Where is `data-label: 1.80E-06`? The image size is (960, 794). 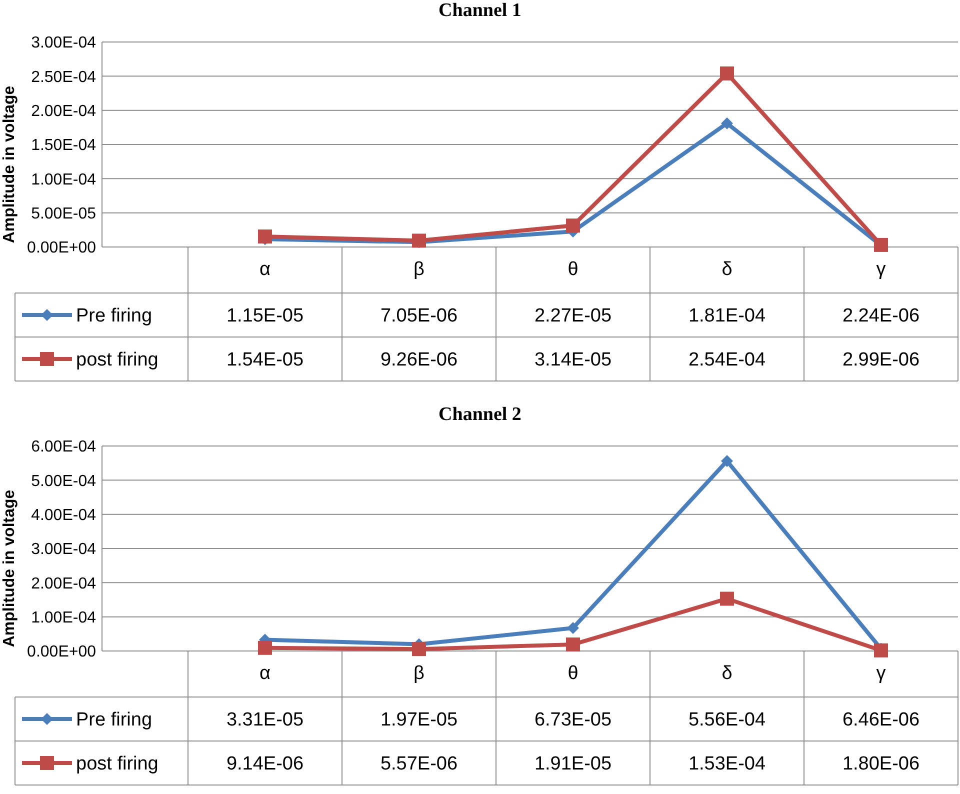
data-label: 1.80E-06 is located at coordinates (881, 764).